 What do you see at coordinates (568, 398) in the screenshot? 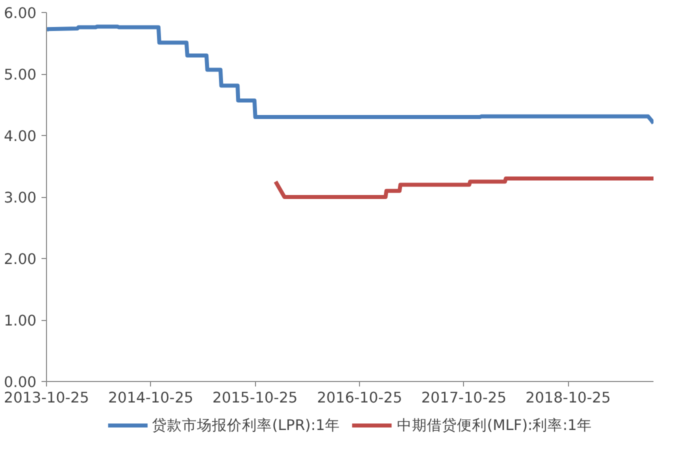
I see `x-tick-label: 2018-10-25` at bounding box center [568, 398].